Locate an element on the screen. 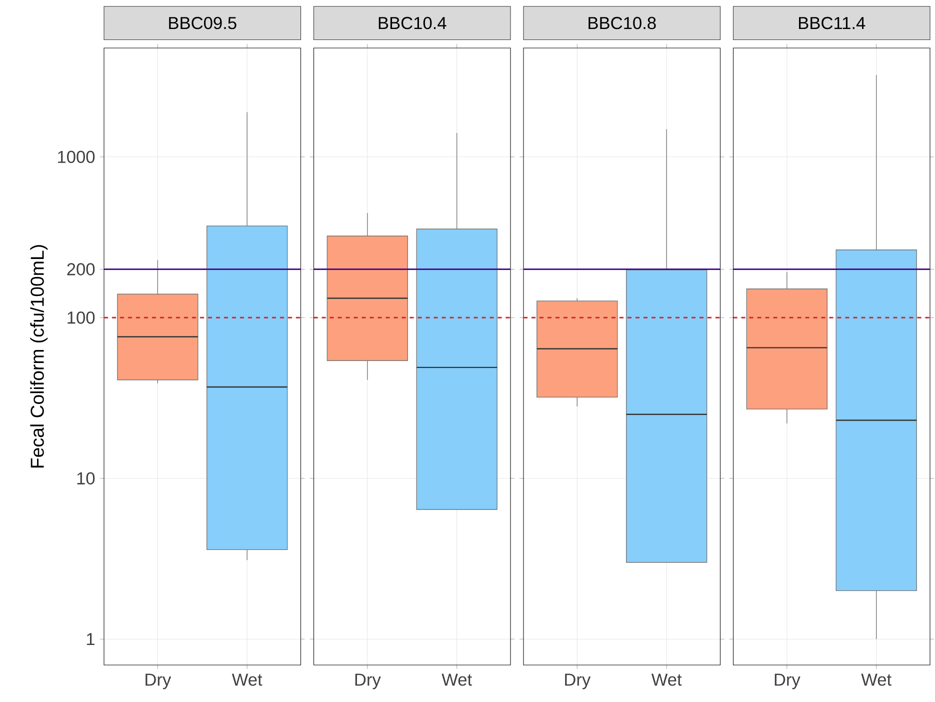 This screenshot has width=935, height=702. y-axis-title: Fecal Coliform (cfu/100mL) is located at coordinates (39, 356).